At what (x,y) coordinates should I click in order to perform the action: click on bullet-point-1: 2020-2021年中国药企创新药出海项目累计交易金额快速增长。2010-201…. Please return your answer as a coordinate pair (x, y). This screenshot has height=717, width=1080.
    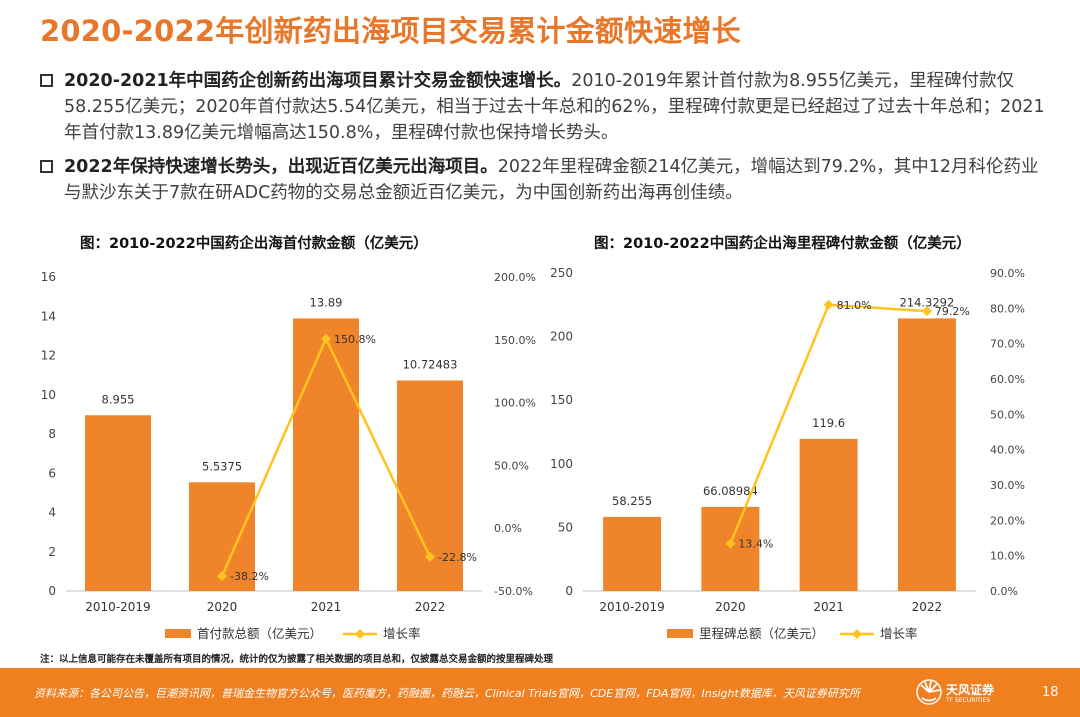
    Looking at the image, I should click on (545, 107).